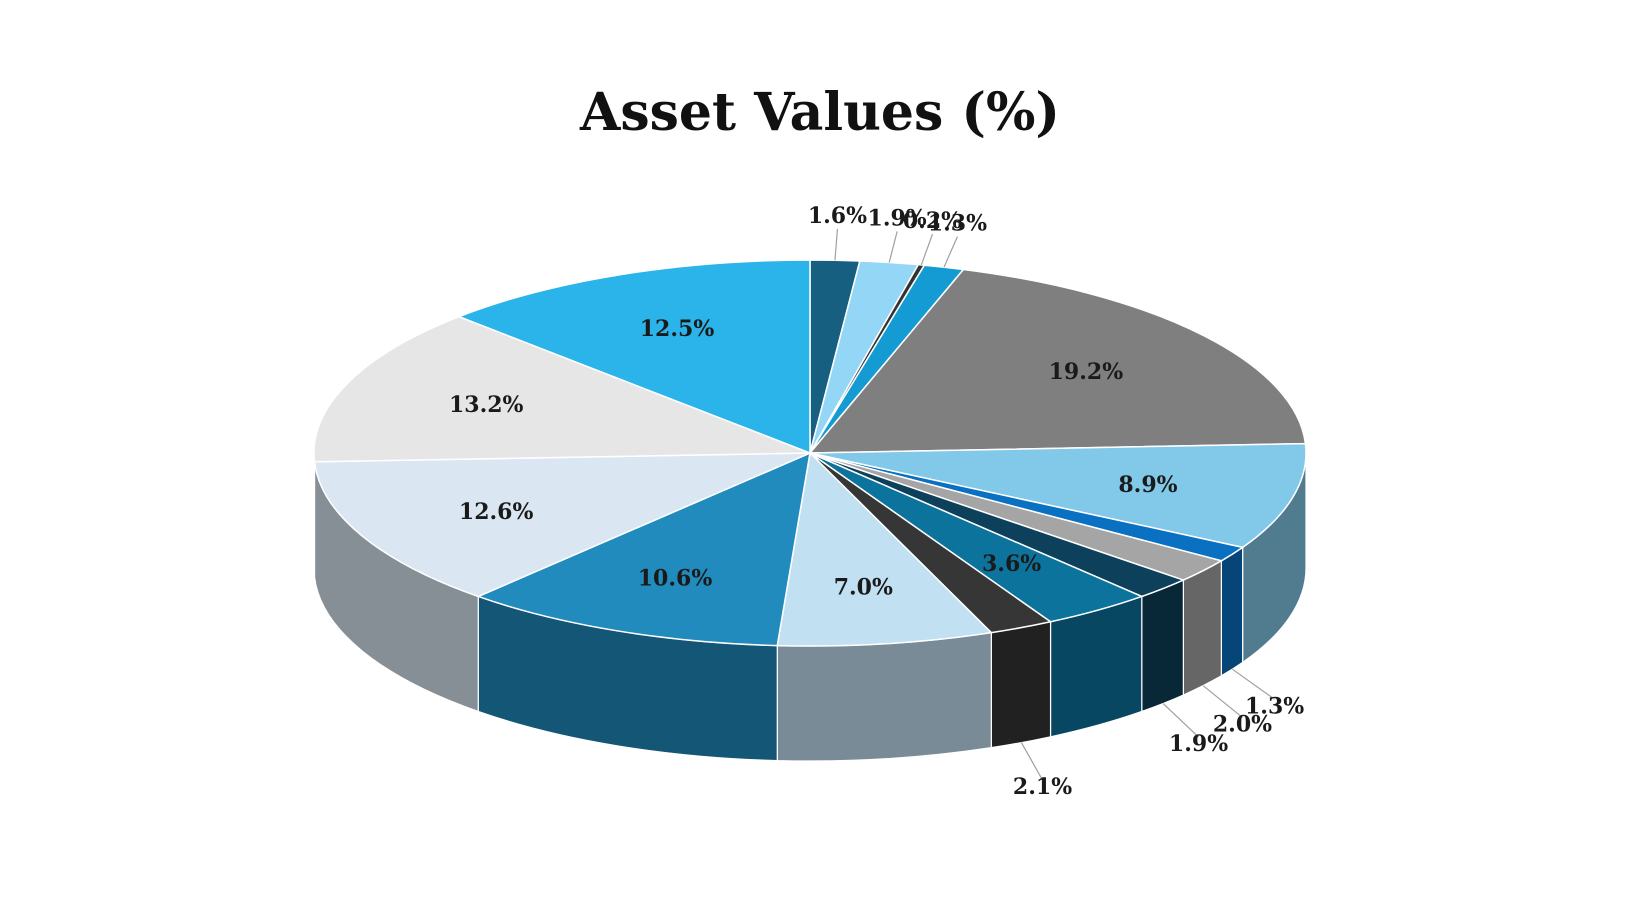 This screenshot has height=924, width=1640. I want to click on slice-label-2: 0.2%, so click(932, 221).